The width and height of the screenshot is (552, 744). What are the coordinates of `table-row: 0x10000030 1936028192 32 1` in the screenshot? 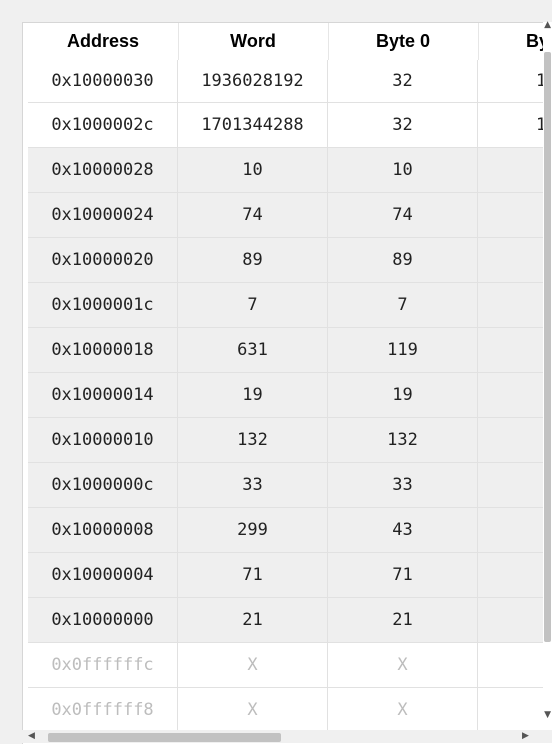 It's located at (290, 81).